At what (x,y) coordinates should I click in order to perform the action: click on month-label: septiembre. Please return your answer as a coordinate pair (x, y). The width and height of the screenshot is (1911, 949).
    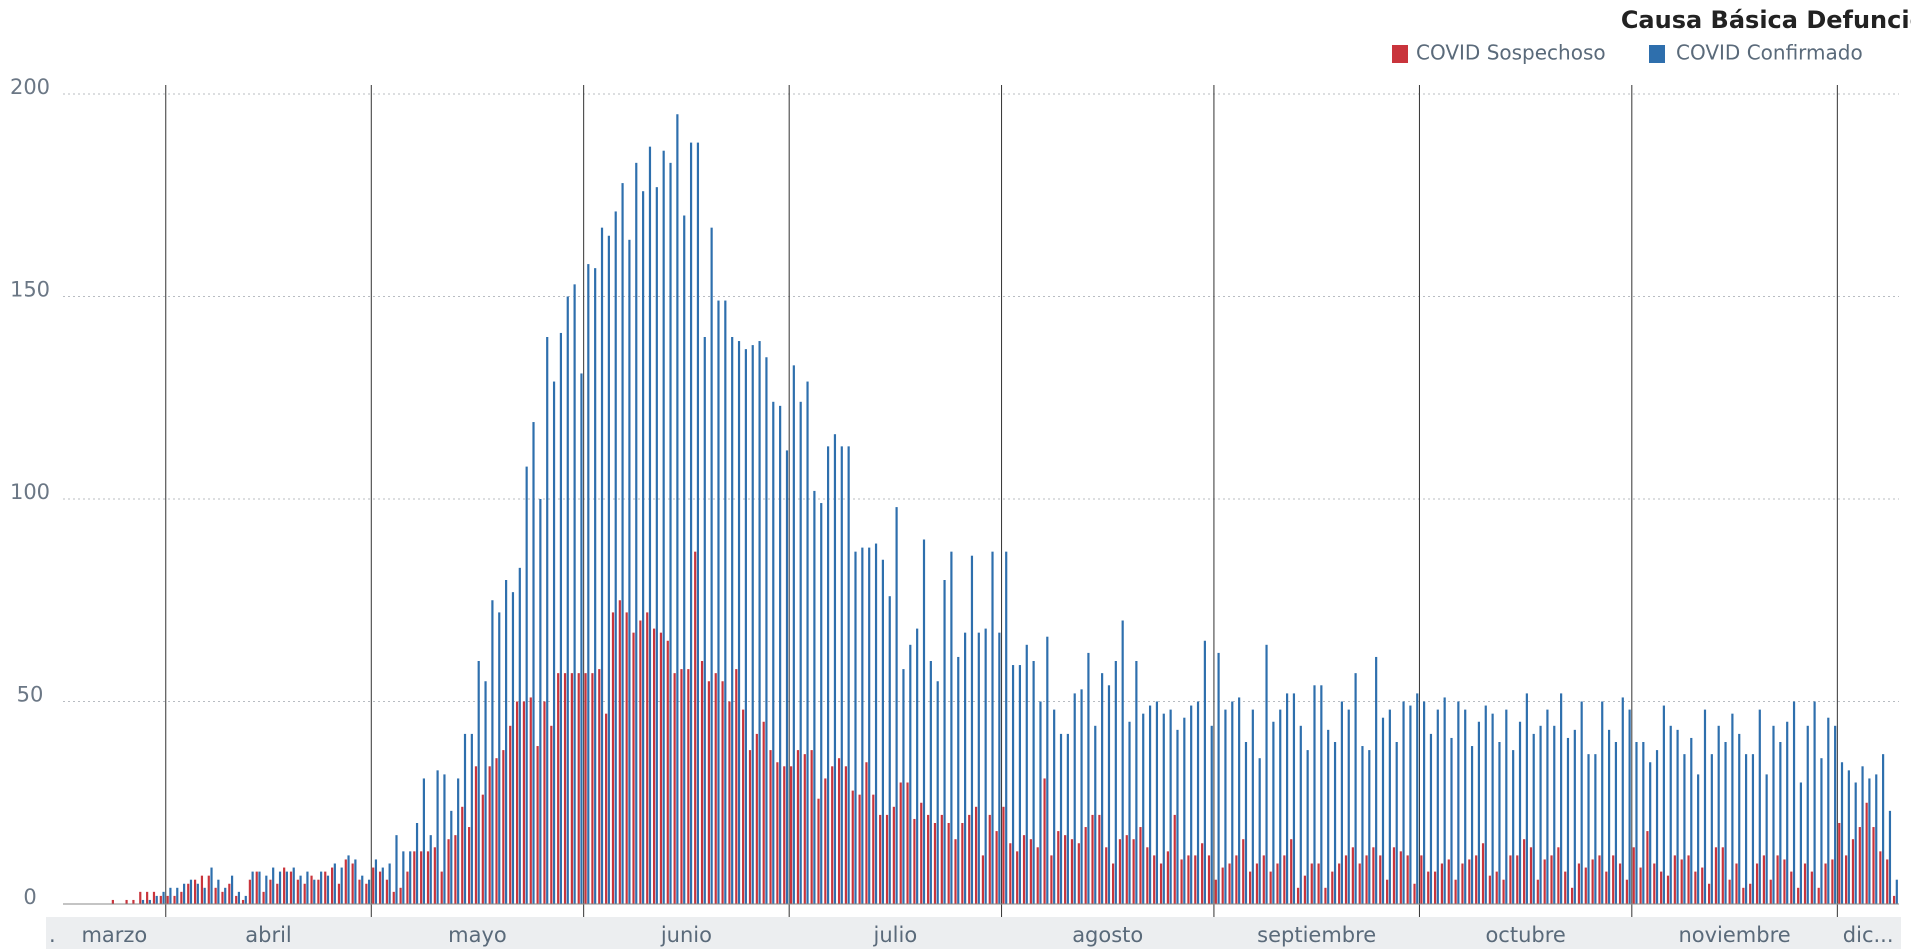
    Looking at the image, I should click on (1316, 935).